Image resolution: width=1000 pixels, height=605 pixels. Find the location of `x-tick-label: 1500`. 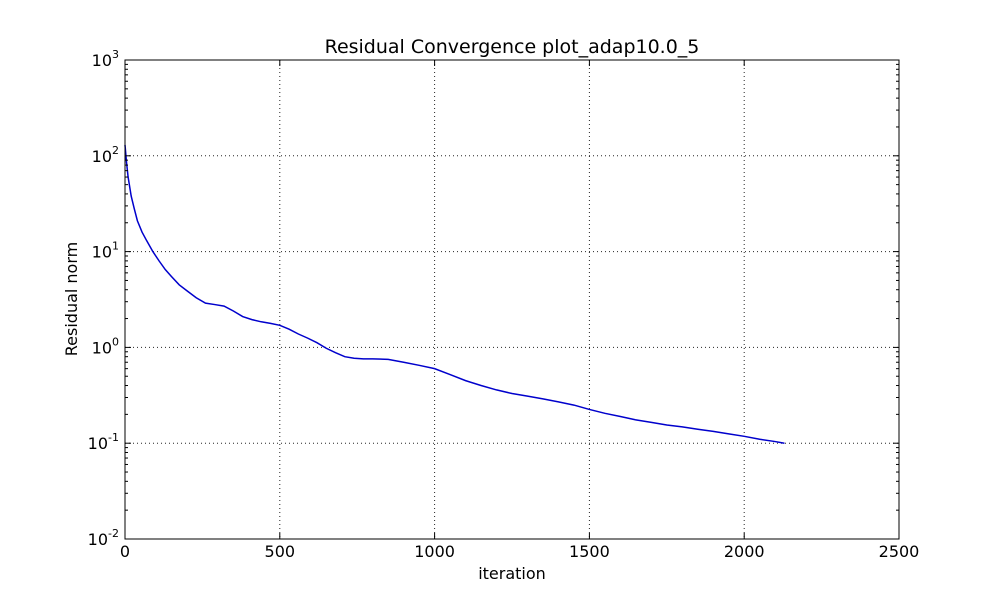

x-tick-label: 1500 is located at coordinates (589, 551).